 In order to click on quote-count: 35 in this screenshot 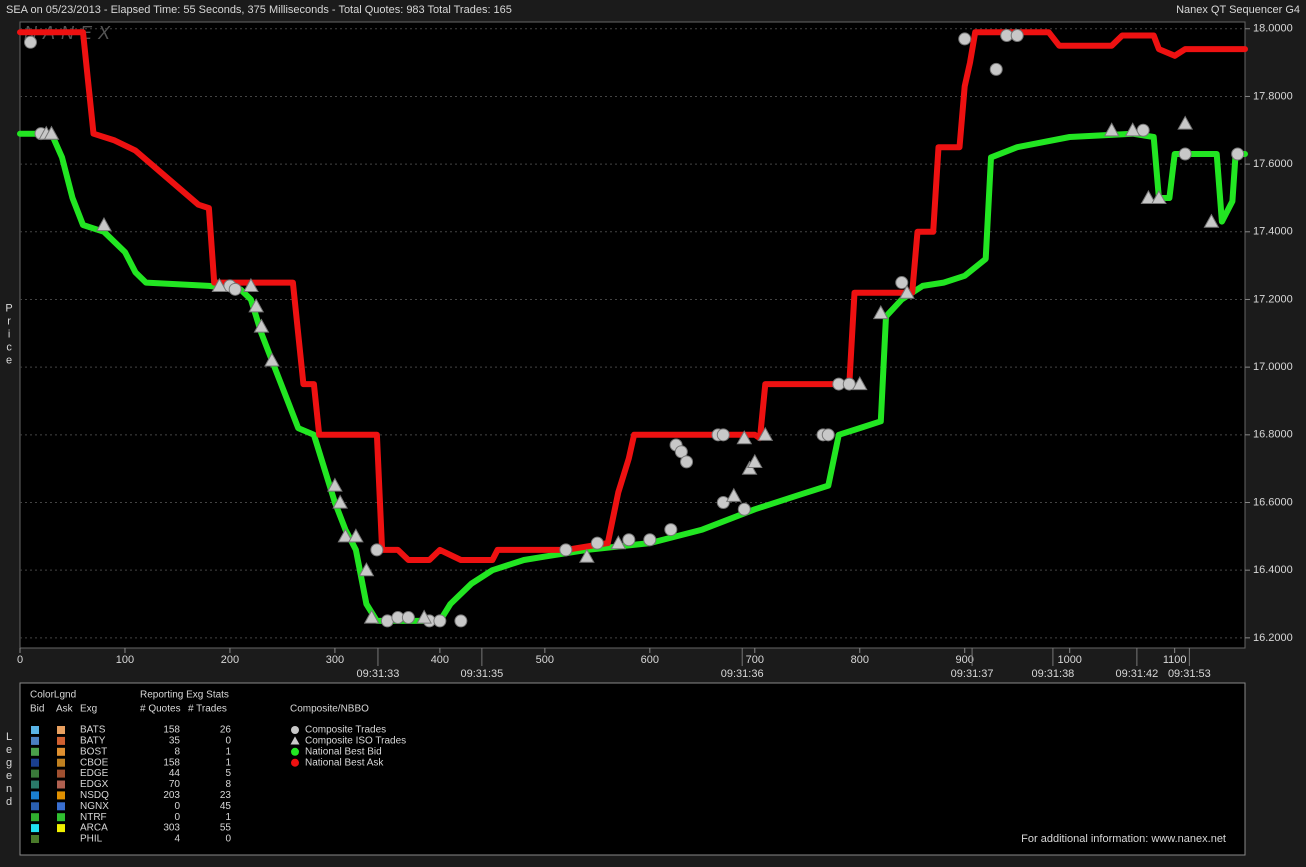, I will do `click(175, 741)`.